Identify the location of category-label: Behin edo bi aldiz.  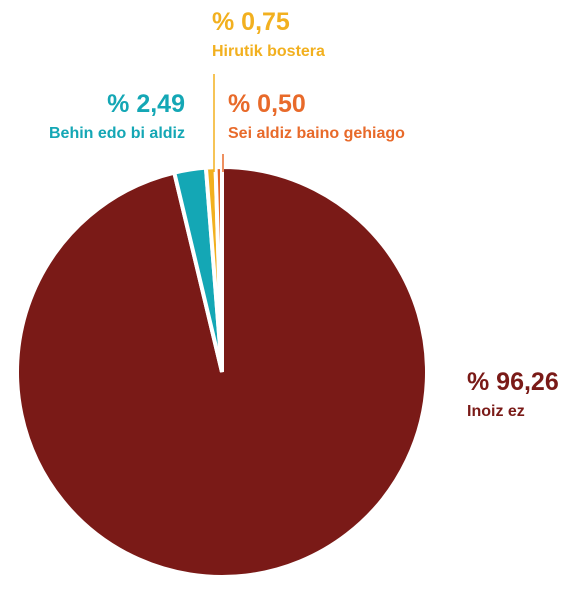
(117, 133).